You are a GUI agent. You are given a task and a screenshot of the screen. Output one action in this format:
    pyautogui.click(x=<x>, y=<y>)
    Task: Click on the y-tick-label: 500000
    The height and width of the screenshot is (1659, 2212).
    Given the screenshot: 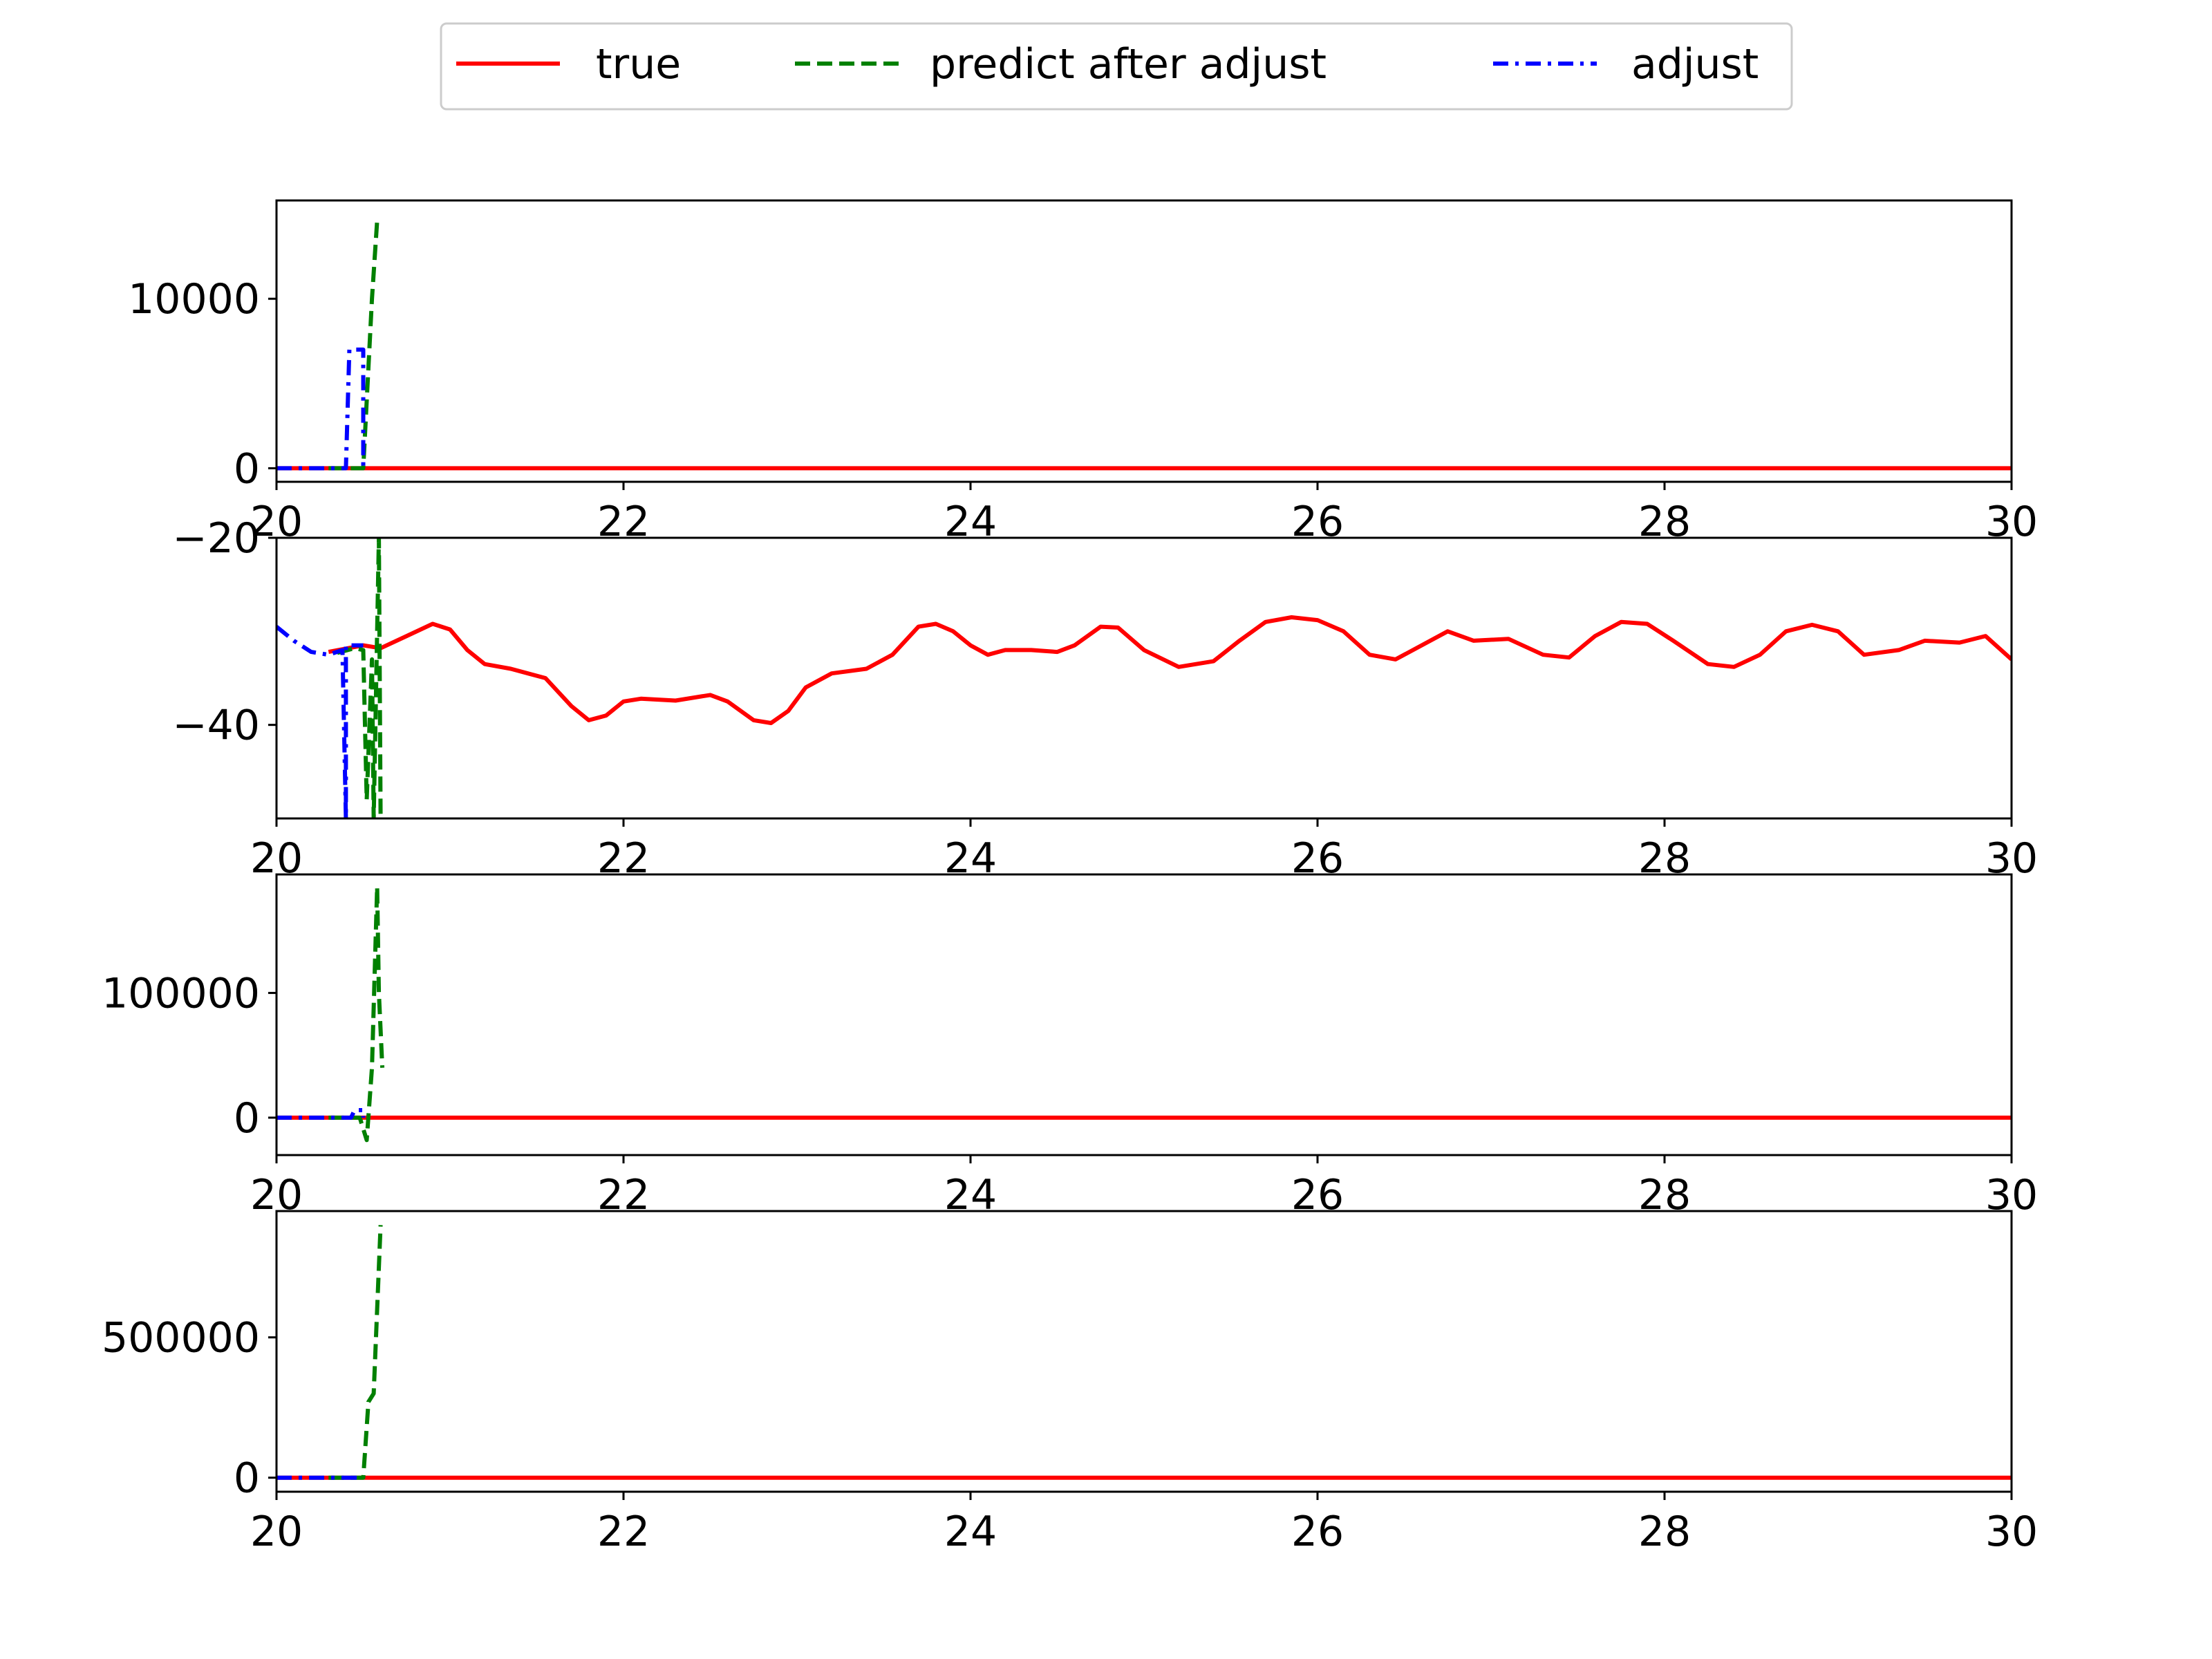 What is the action you would take?
    pyautogui.click(x=181, y=1338)
    